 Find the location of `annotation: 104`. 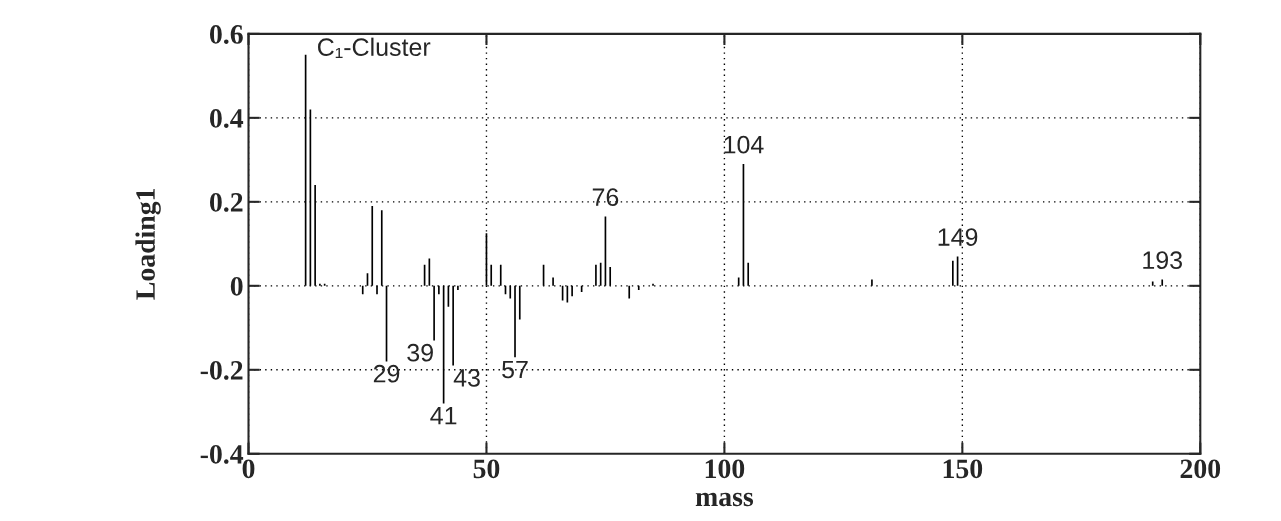

annotation: 104 is located at coordinates (744, 144).